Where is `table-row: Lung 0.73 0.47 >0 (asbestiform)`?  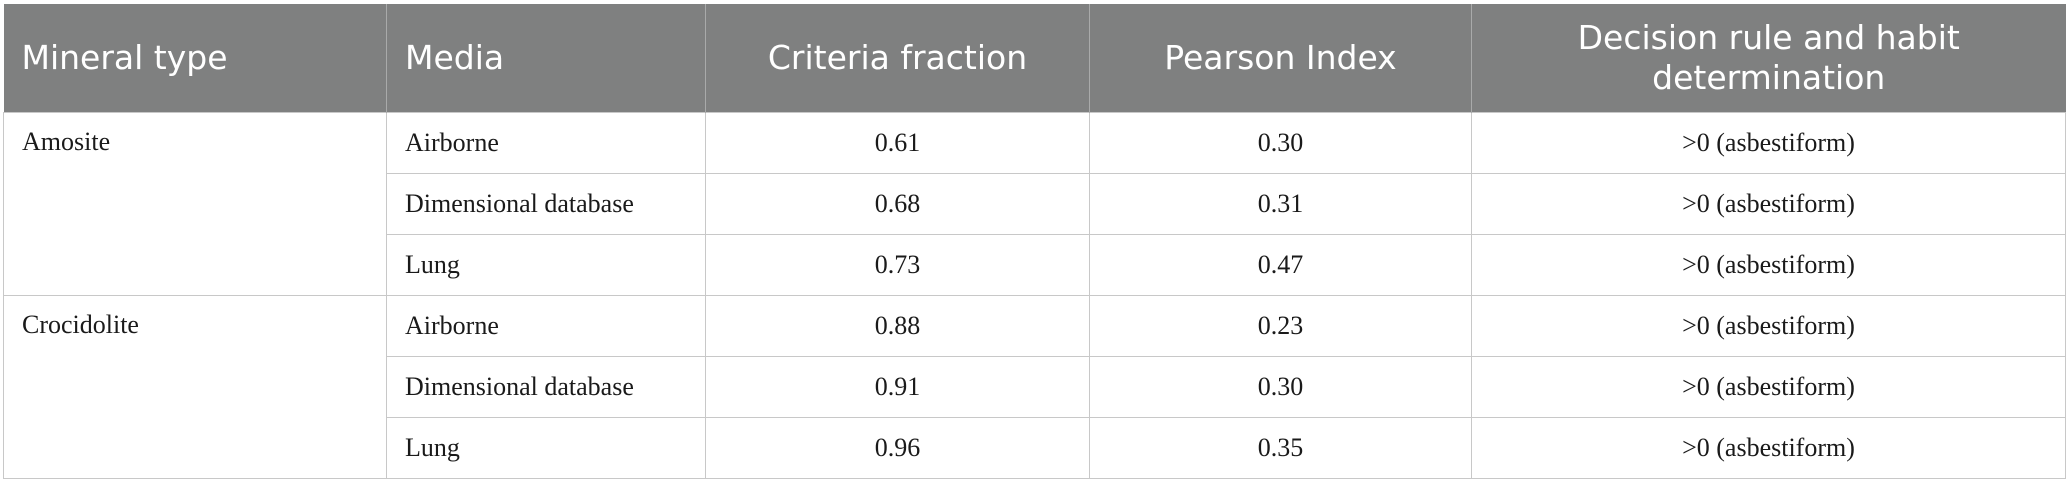 table-row: Lung 0.73 0.47 >0 (asbestiform) is located at coordinates (1035, 265).